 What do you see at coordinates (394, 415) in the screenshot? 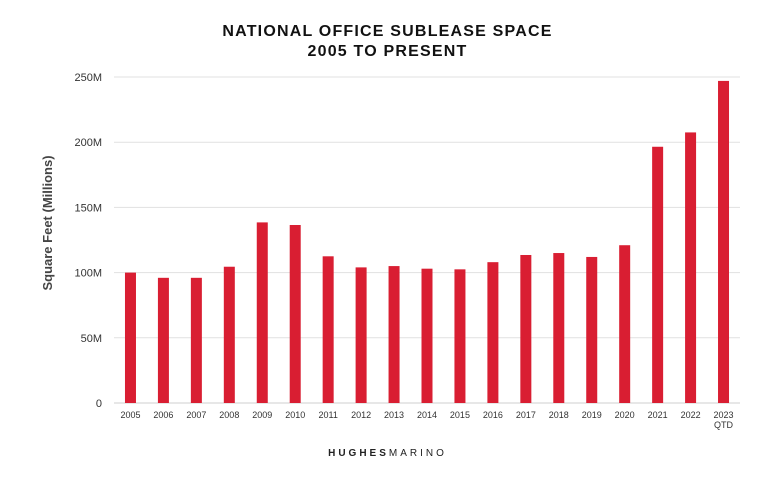
I see `x-tick-label: 2013` at bounding box center [394, 415].